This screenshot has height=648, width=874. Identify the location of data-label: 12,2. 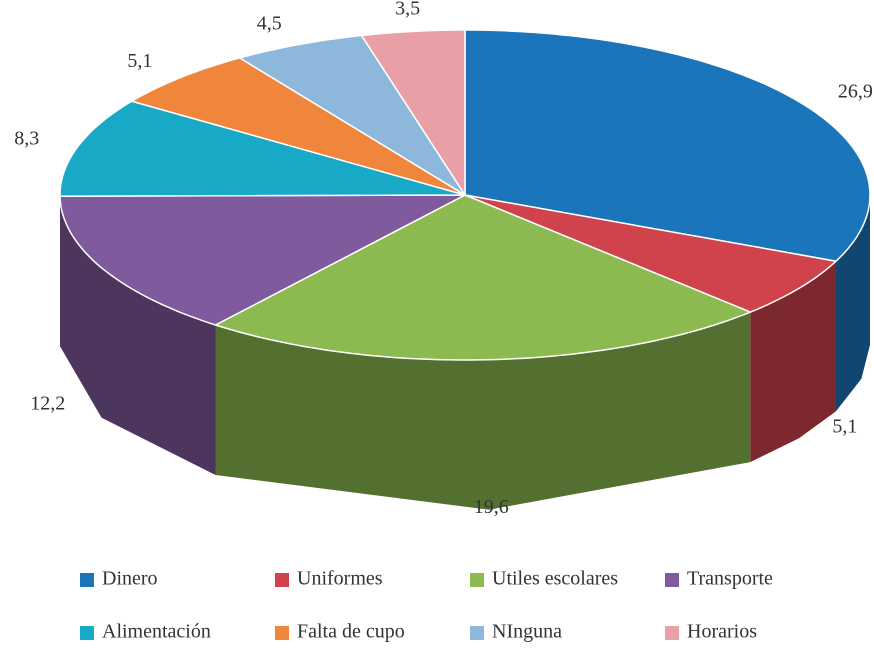
(47, 403).